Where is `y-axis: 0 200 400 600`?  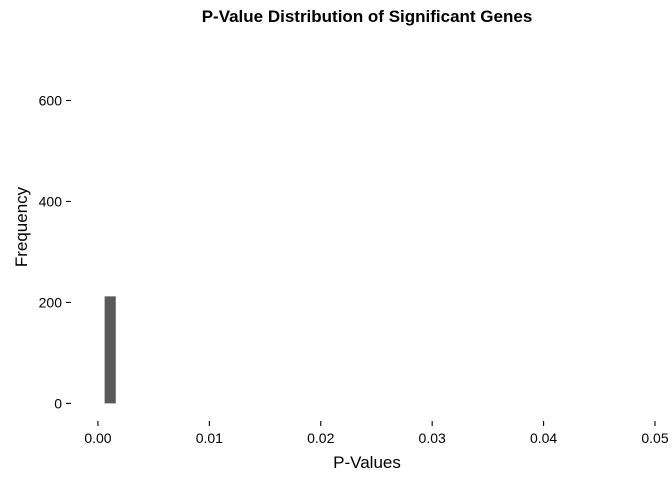
y-axis: 0 200 400 600 is located at coordinates (55, 251).